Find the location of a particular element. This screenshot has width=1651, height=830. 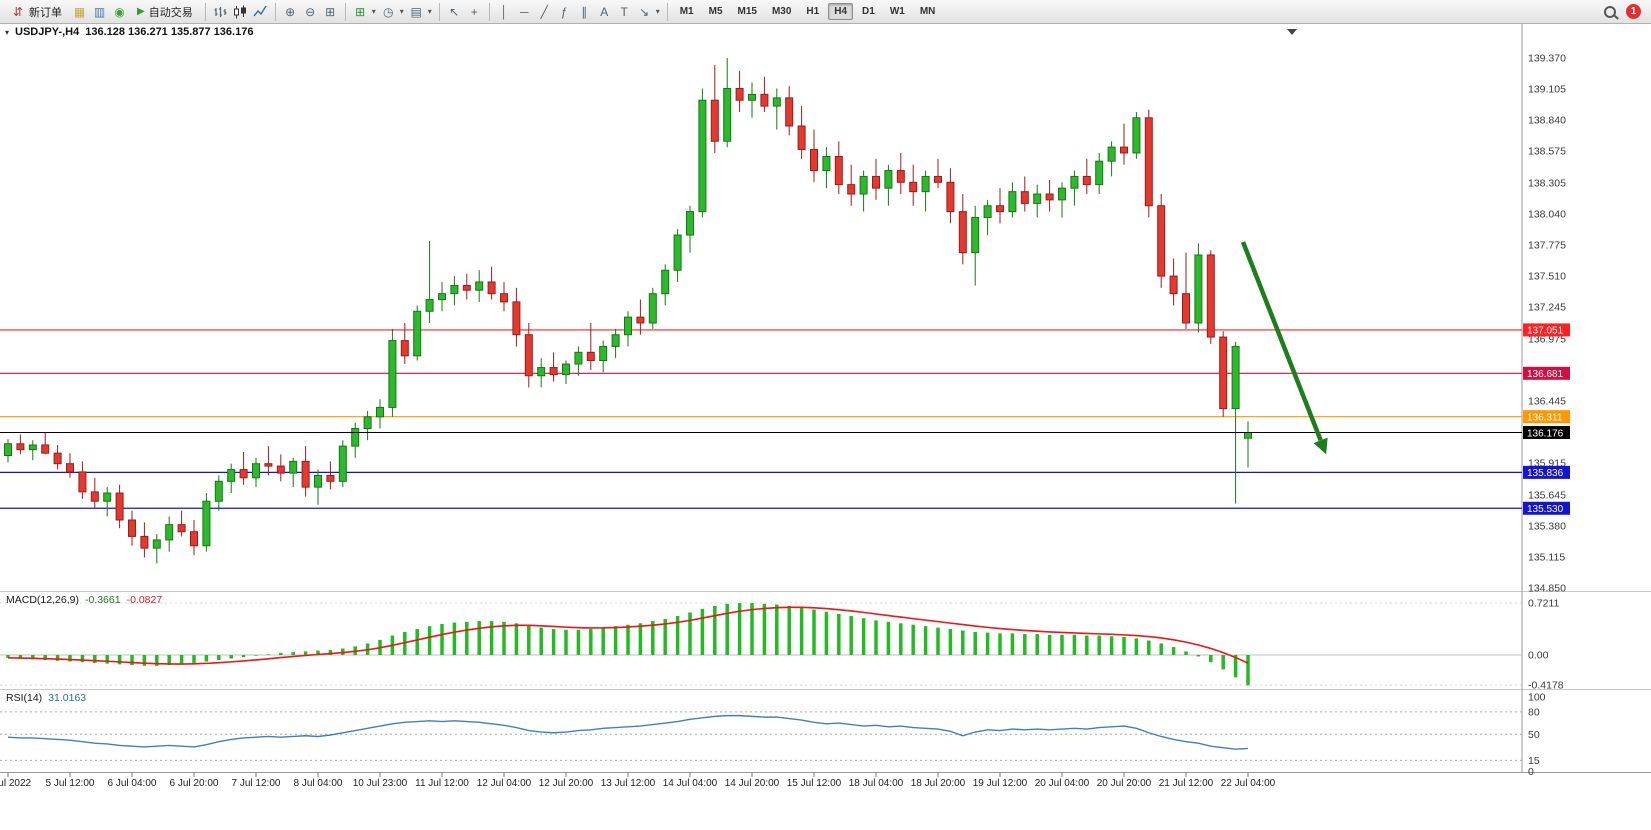

timeframe-h1: H1 is located at coordinates (813, 11).